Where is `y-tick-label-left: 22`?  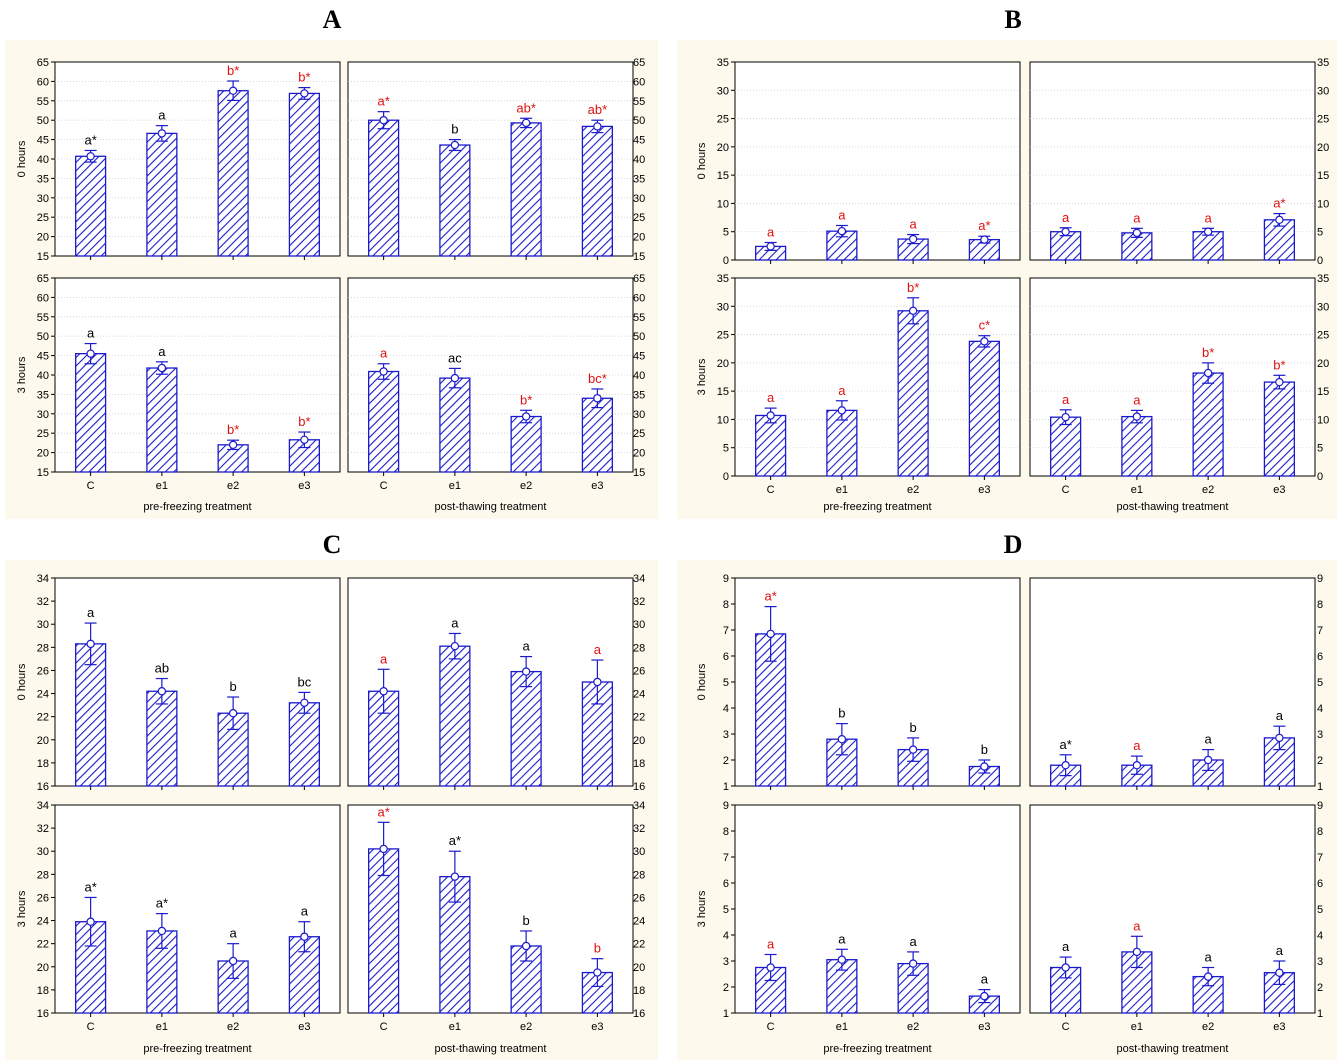 y-tick-label-left: 22 is located at coordinates (43, 945).